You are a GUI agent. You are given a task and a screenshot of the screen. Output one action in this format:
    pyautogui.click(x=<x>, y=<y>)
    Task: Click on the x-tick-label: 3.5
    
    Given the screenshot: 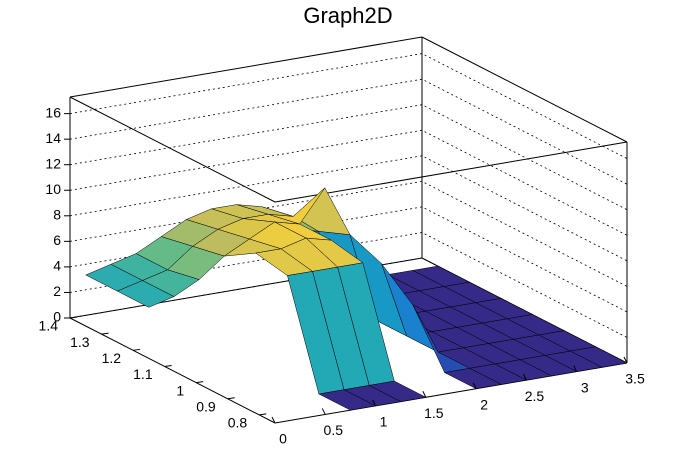 What is the action you would take?
    pyautogui.click(x=635, y=379)
    